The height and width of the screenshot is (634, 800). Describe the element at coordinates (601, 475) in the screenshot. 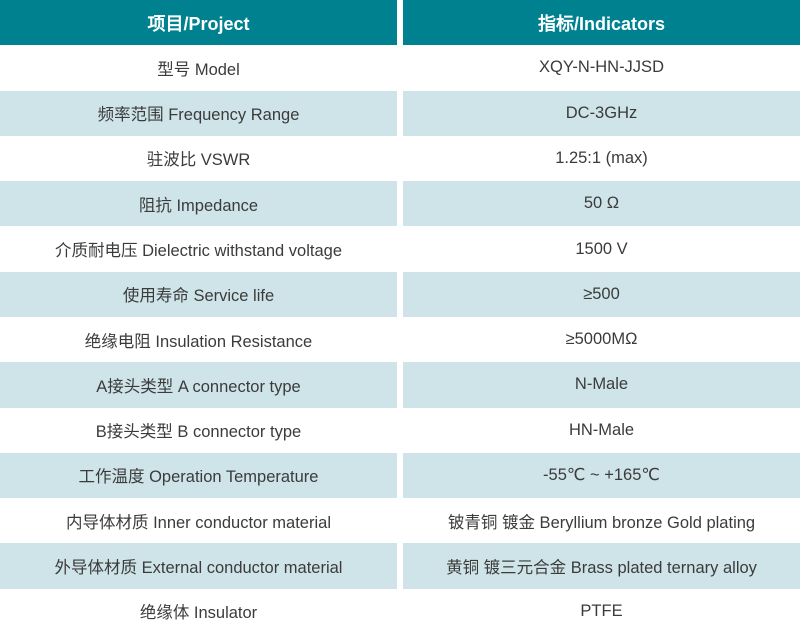

I see `indicator-cell: -55℃ ~ +165℃` at that location.